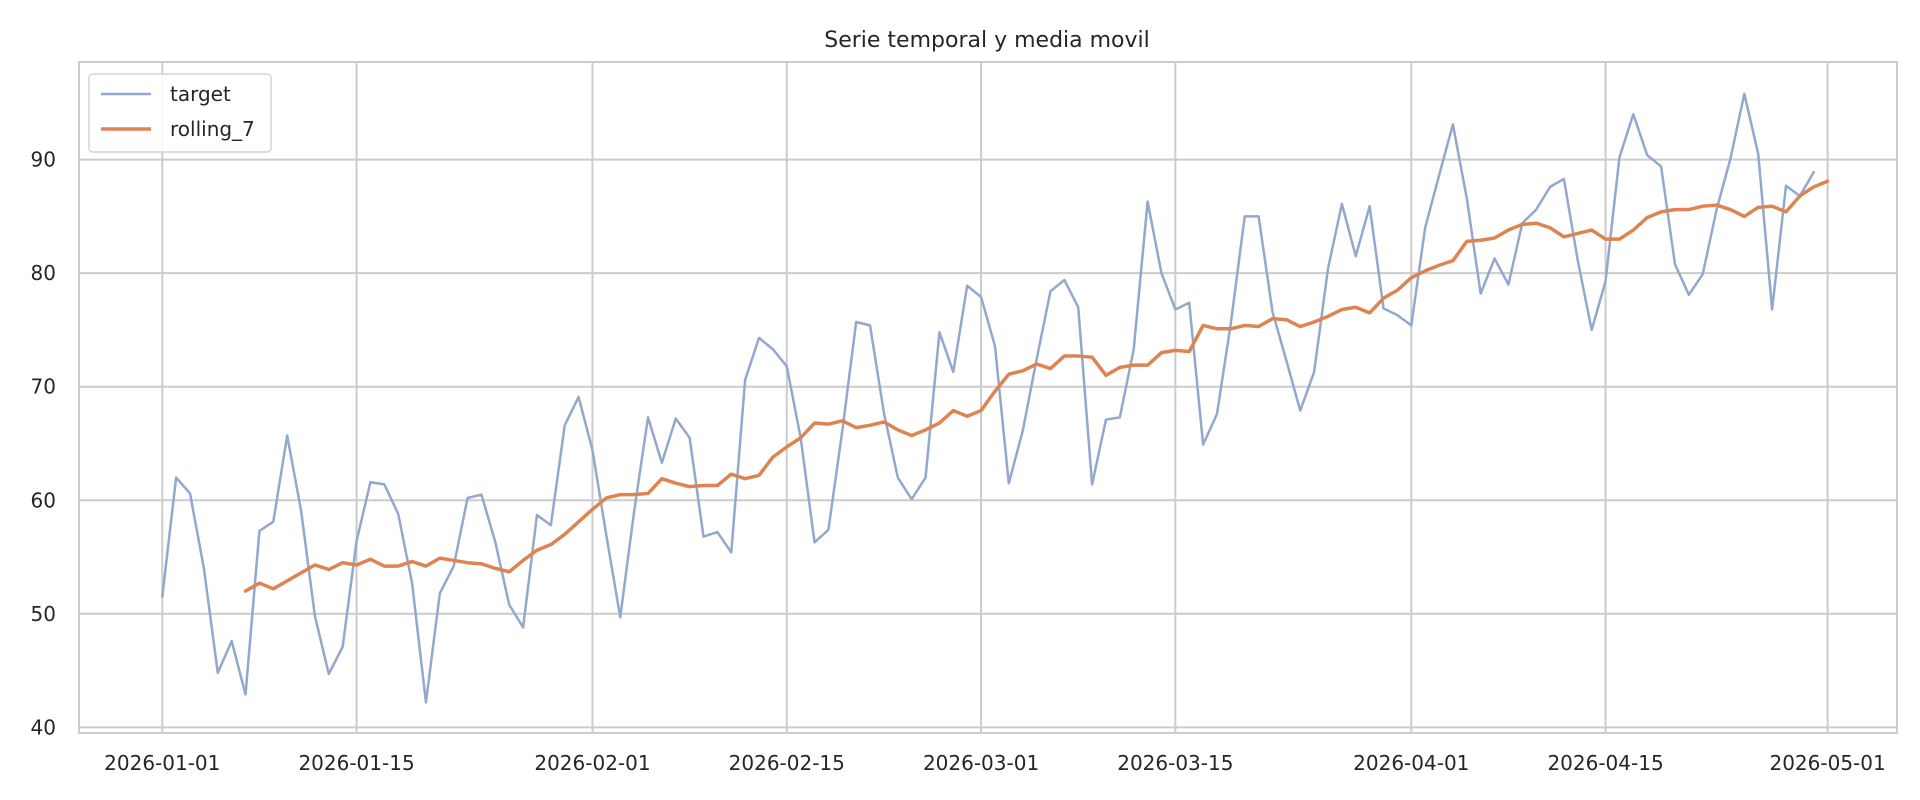 The width and height of the screenshot is (1920, 800). Describe the element at coordinates (592, 763) in the screenshot. I see `x-tick-label: 2026-02-01` at that location.